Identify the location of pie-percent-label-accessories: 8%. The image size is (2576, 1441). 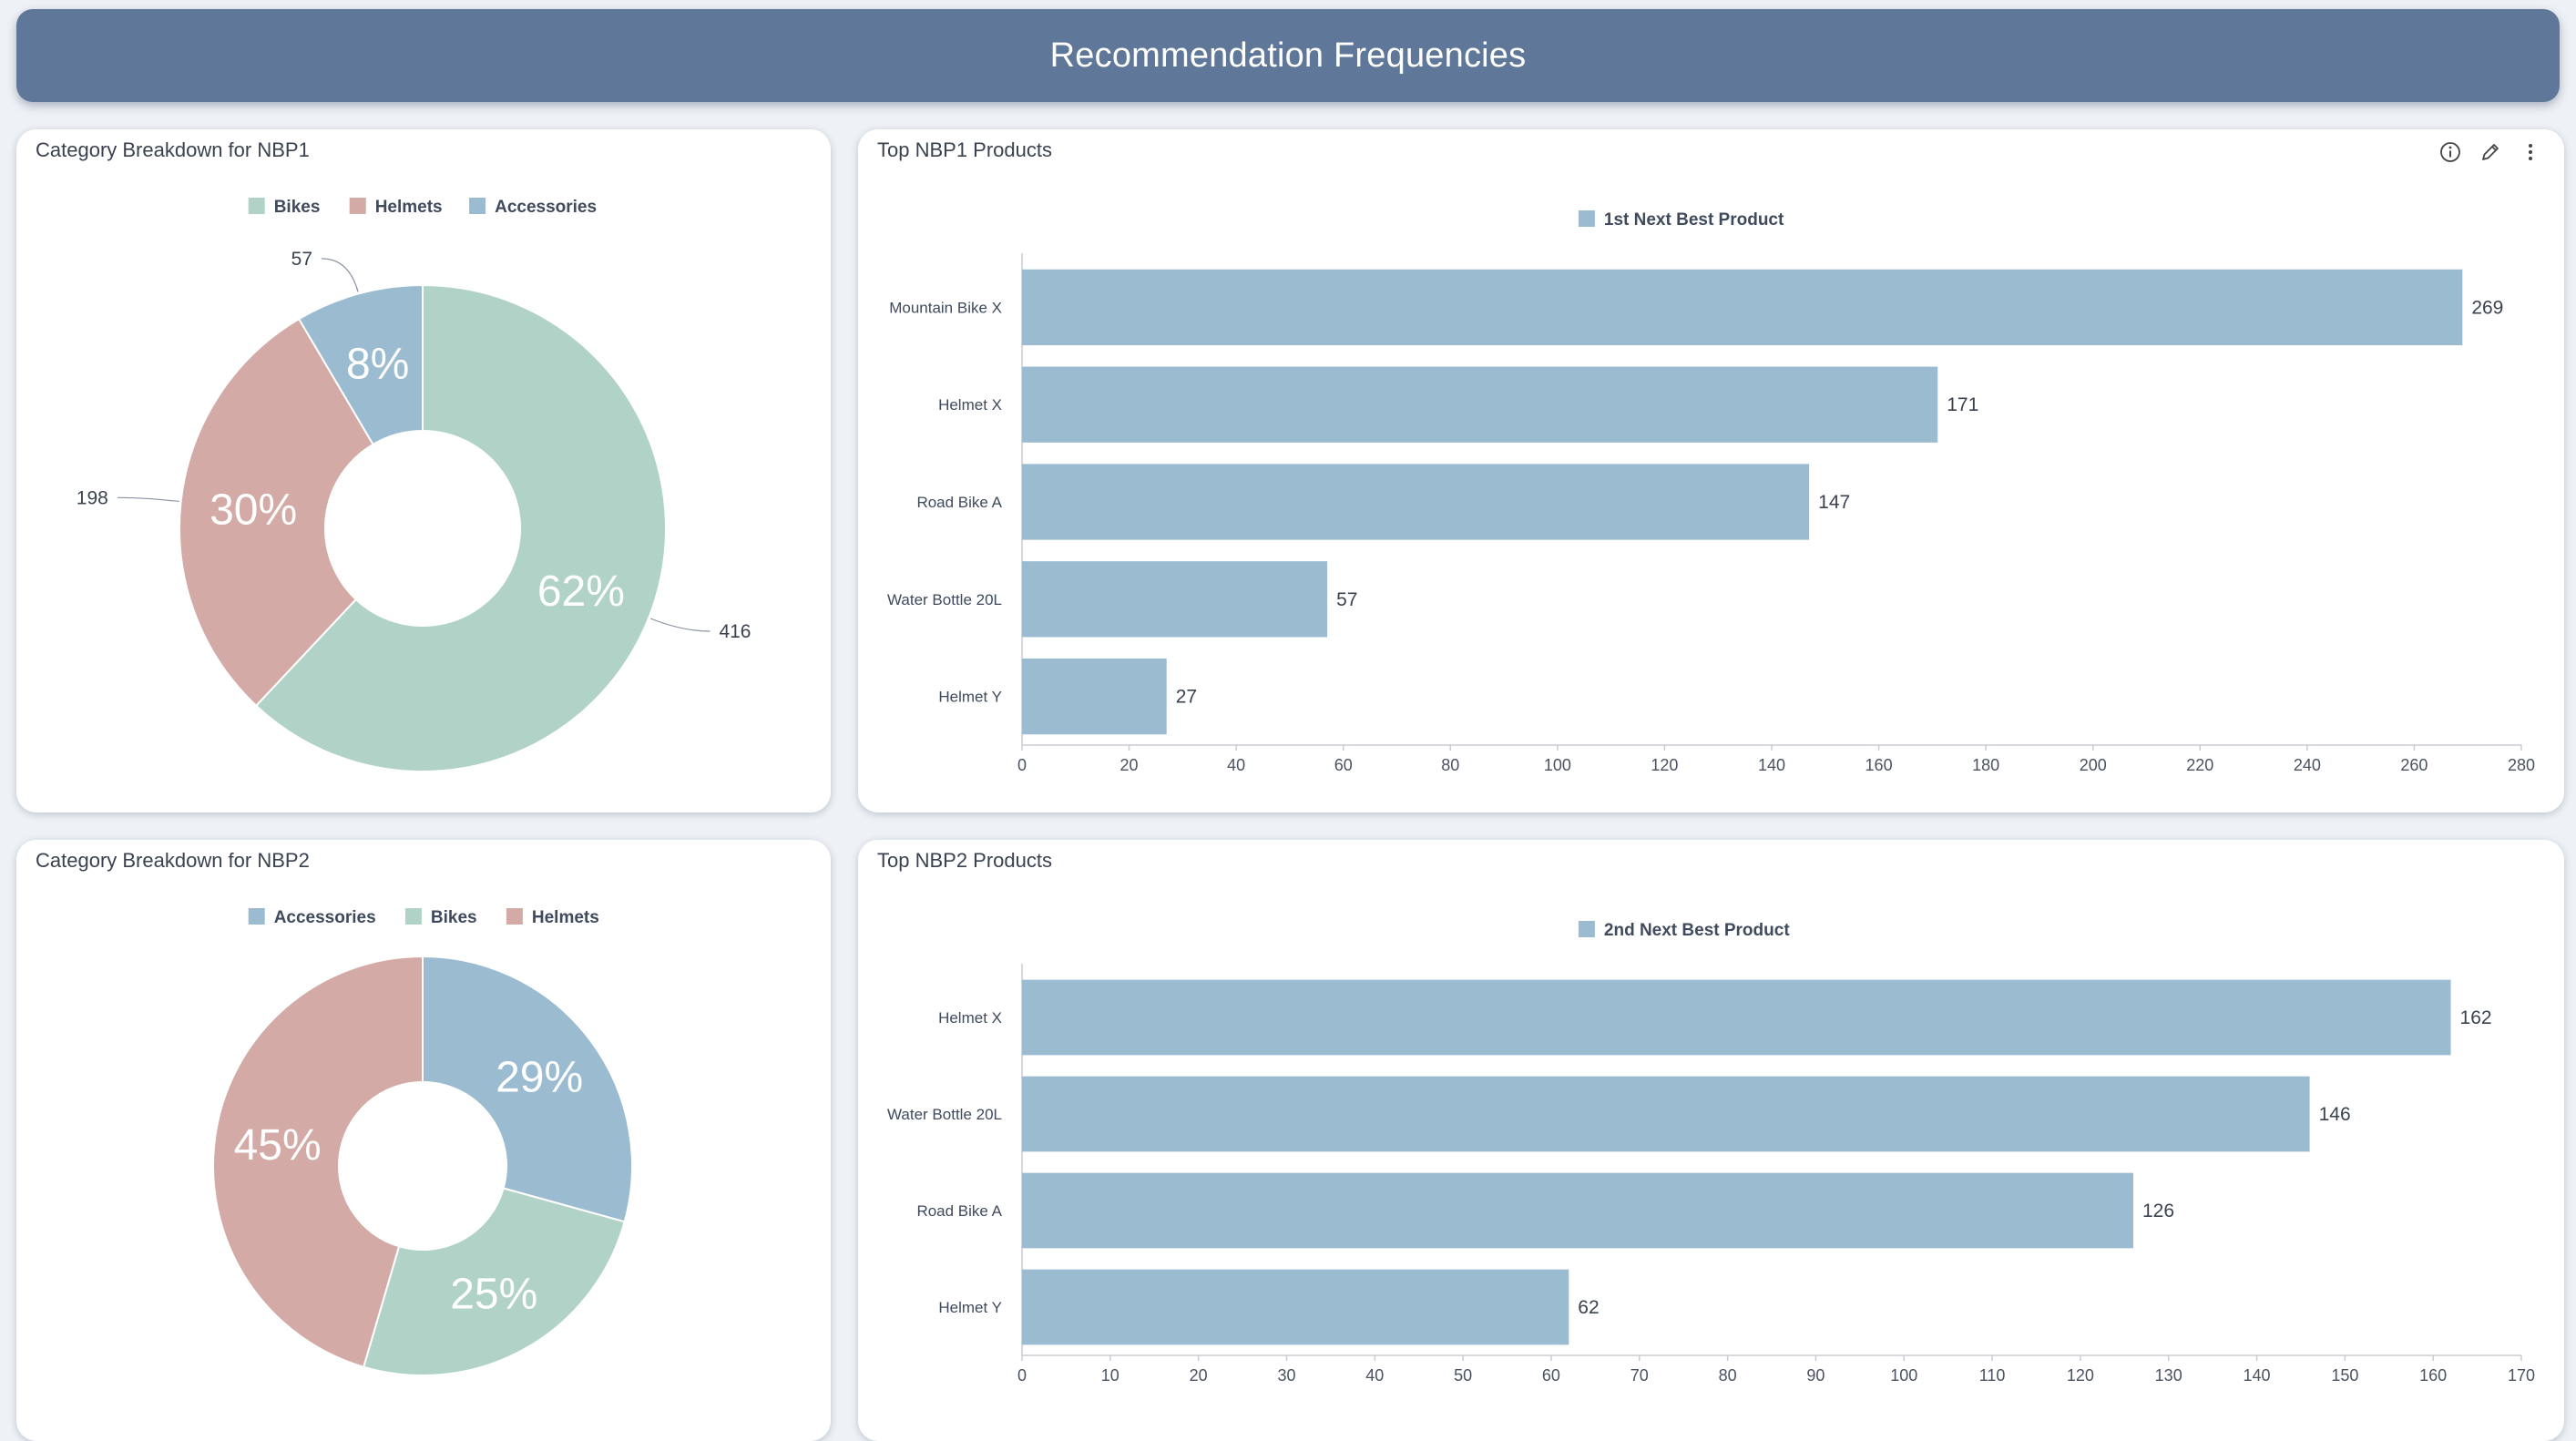
(377, 365).